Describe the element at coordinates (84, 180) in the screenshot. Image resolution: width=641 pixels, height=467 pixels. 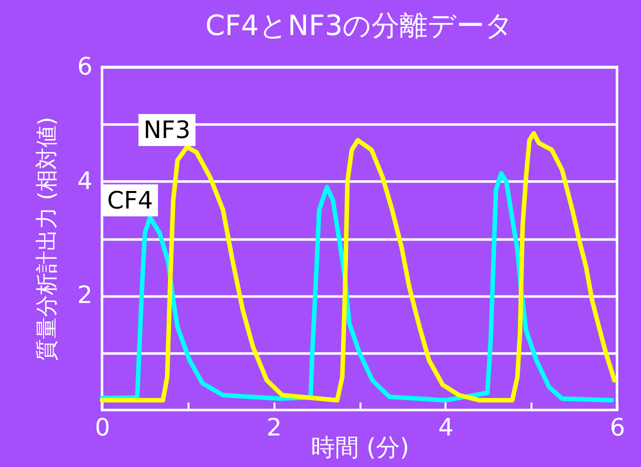
I see `y-tick-label: 4` at that location.